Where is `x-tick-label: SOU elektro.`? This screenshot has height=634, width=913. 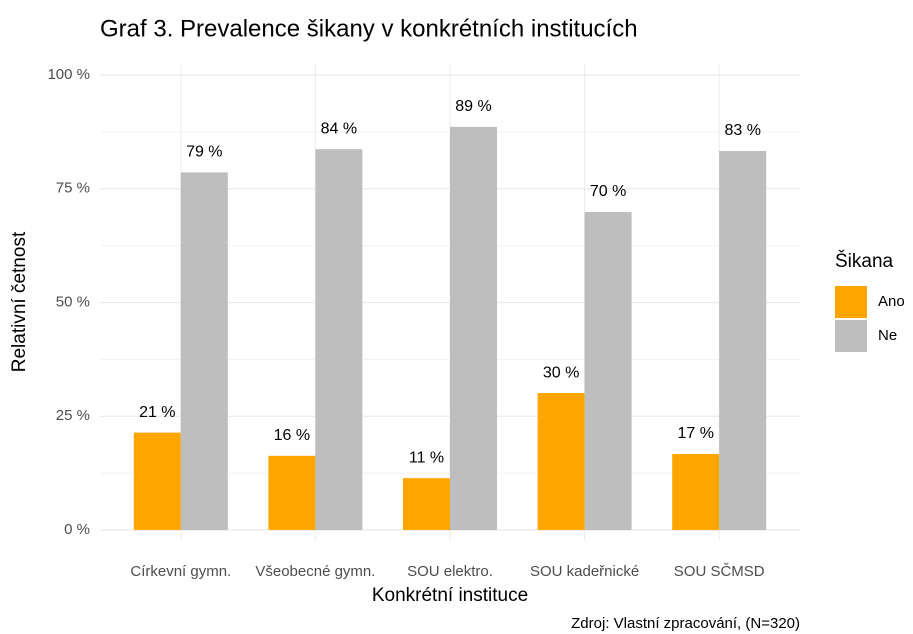 x-tick-label: SOU elektro. is located at coordinates (450, 571).